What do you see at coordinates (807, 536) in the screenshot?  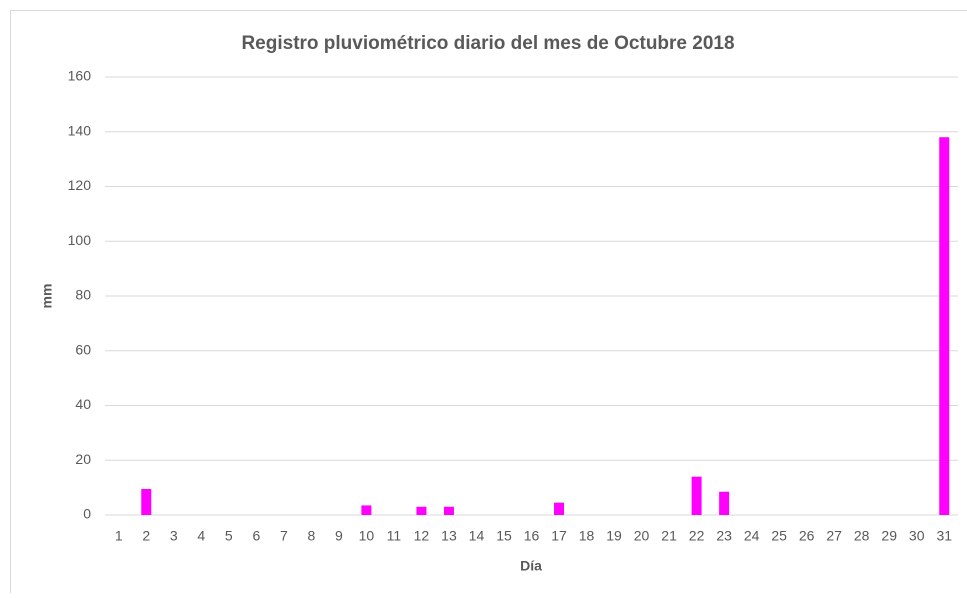 I see `x-tick-label: 26` at bounding box center [807, 536].